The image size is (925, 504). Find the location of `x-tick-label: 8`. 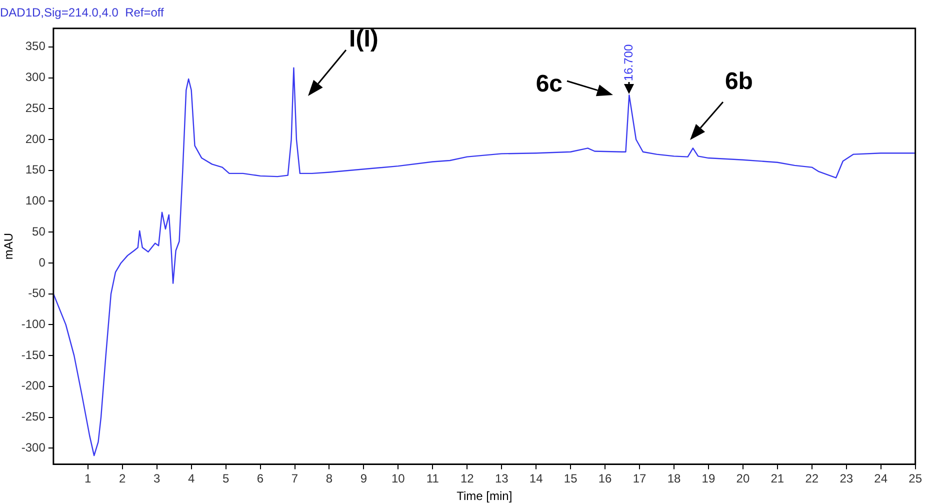

x-tick-label: 8 is located at coordinates (329, 479).